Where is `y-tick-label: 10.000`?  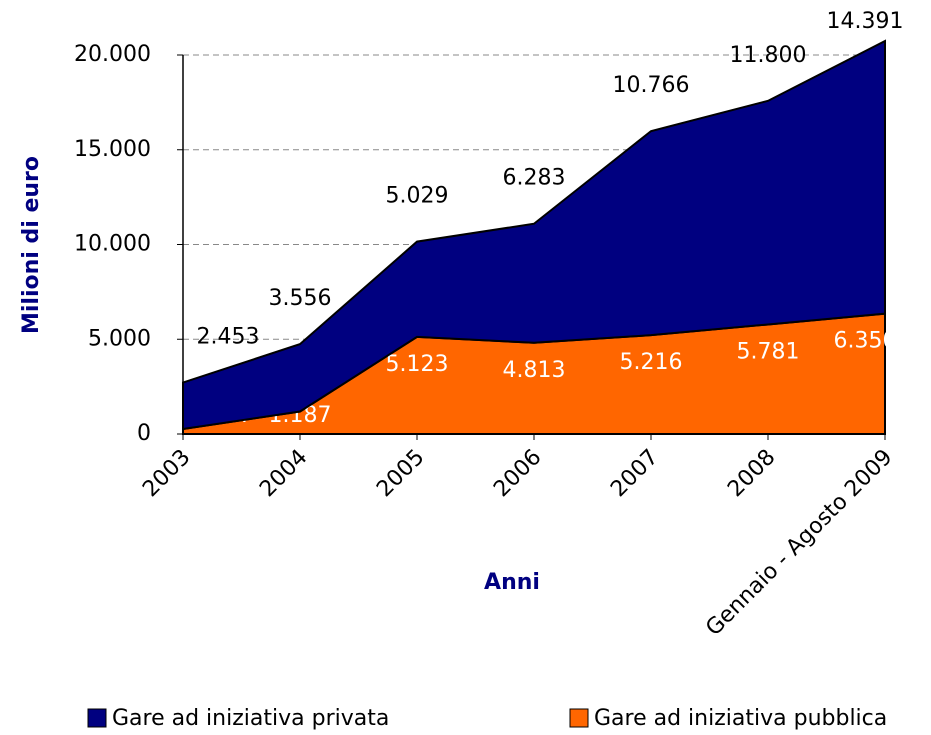 y-tick-label: 10.000 is located at coordinates (112, 244).